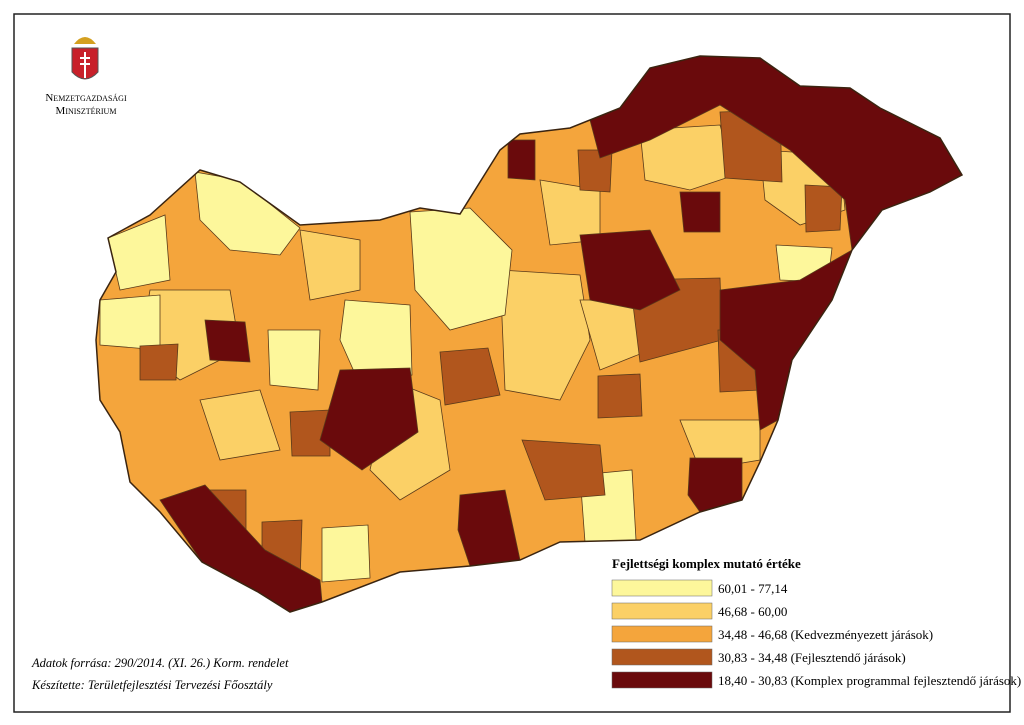 The image size is (1024, 725). I want to click on logo-line1: Nemzetgazdasági, so click(86, 98).